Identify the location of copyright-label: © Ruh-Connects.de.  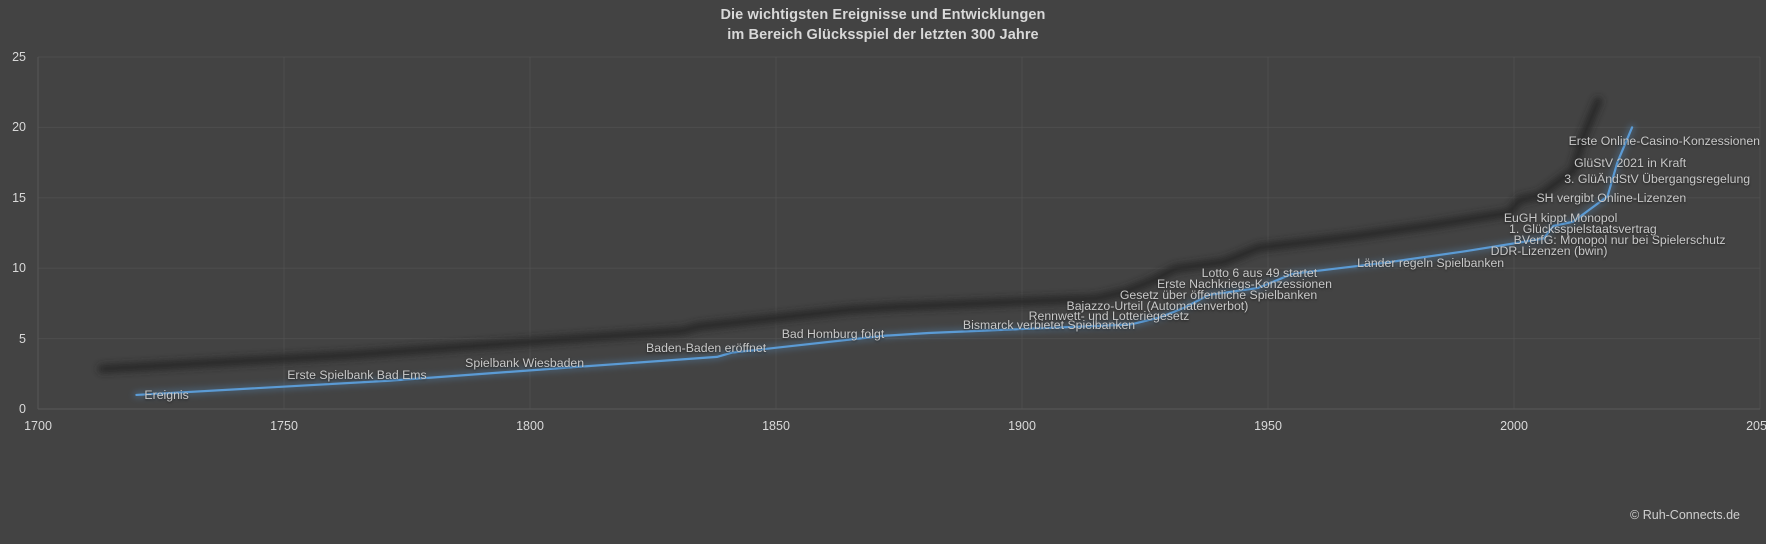
(1685, 515).